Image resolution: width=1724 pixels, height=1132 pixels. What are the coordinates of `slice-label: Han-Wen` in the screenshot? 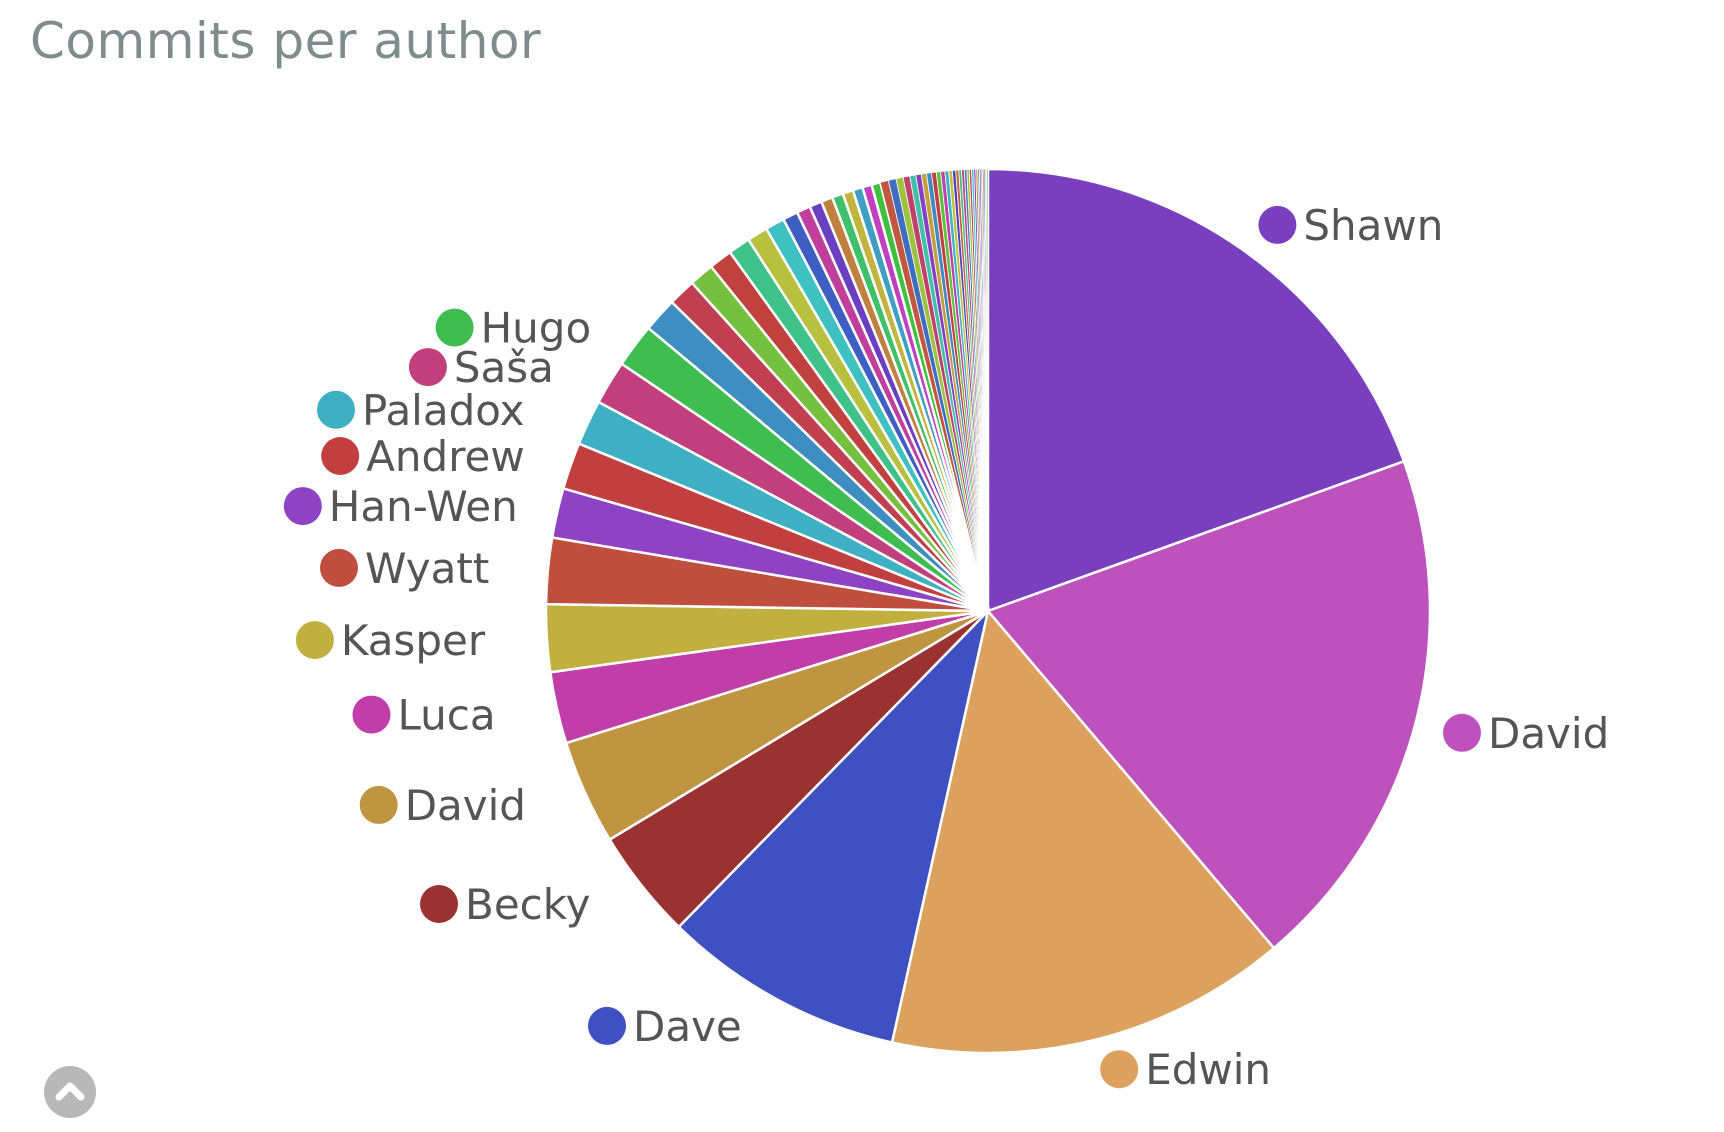 It's located at (400, 506).